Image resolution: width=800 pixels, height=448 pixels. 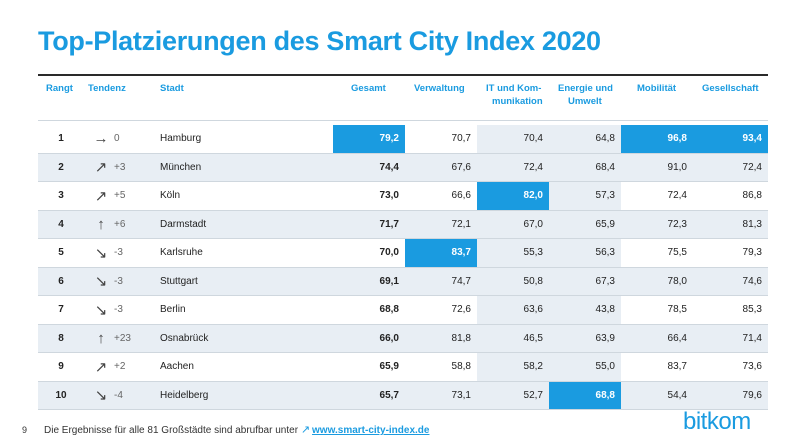 What do you see at coordinates (389, 196) in the screenshot?
I see `gesamt-cell: 73,0` at bounding box center [389, 196].